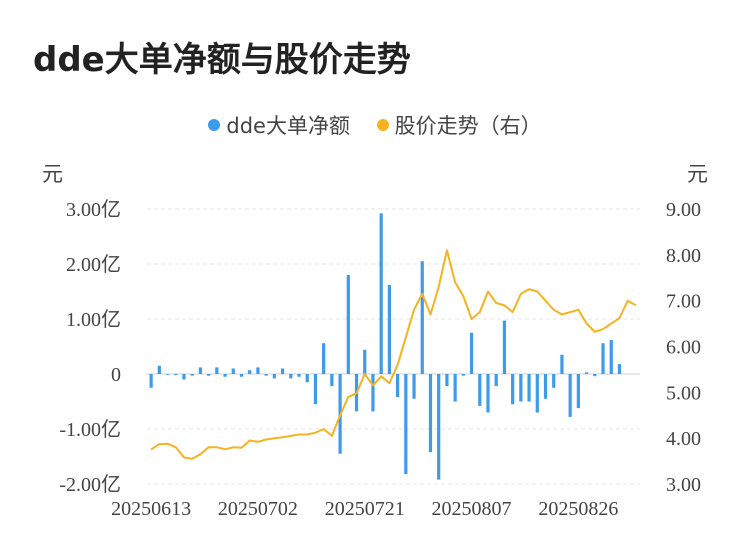  What do you see at coordinates (116, 375) in the screenshot?
I see `left-tick-label: 0` at bounding box center [116, 375].